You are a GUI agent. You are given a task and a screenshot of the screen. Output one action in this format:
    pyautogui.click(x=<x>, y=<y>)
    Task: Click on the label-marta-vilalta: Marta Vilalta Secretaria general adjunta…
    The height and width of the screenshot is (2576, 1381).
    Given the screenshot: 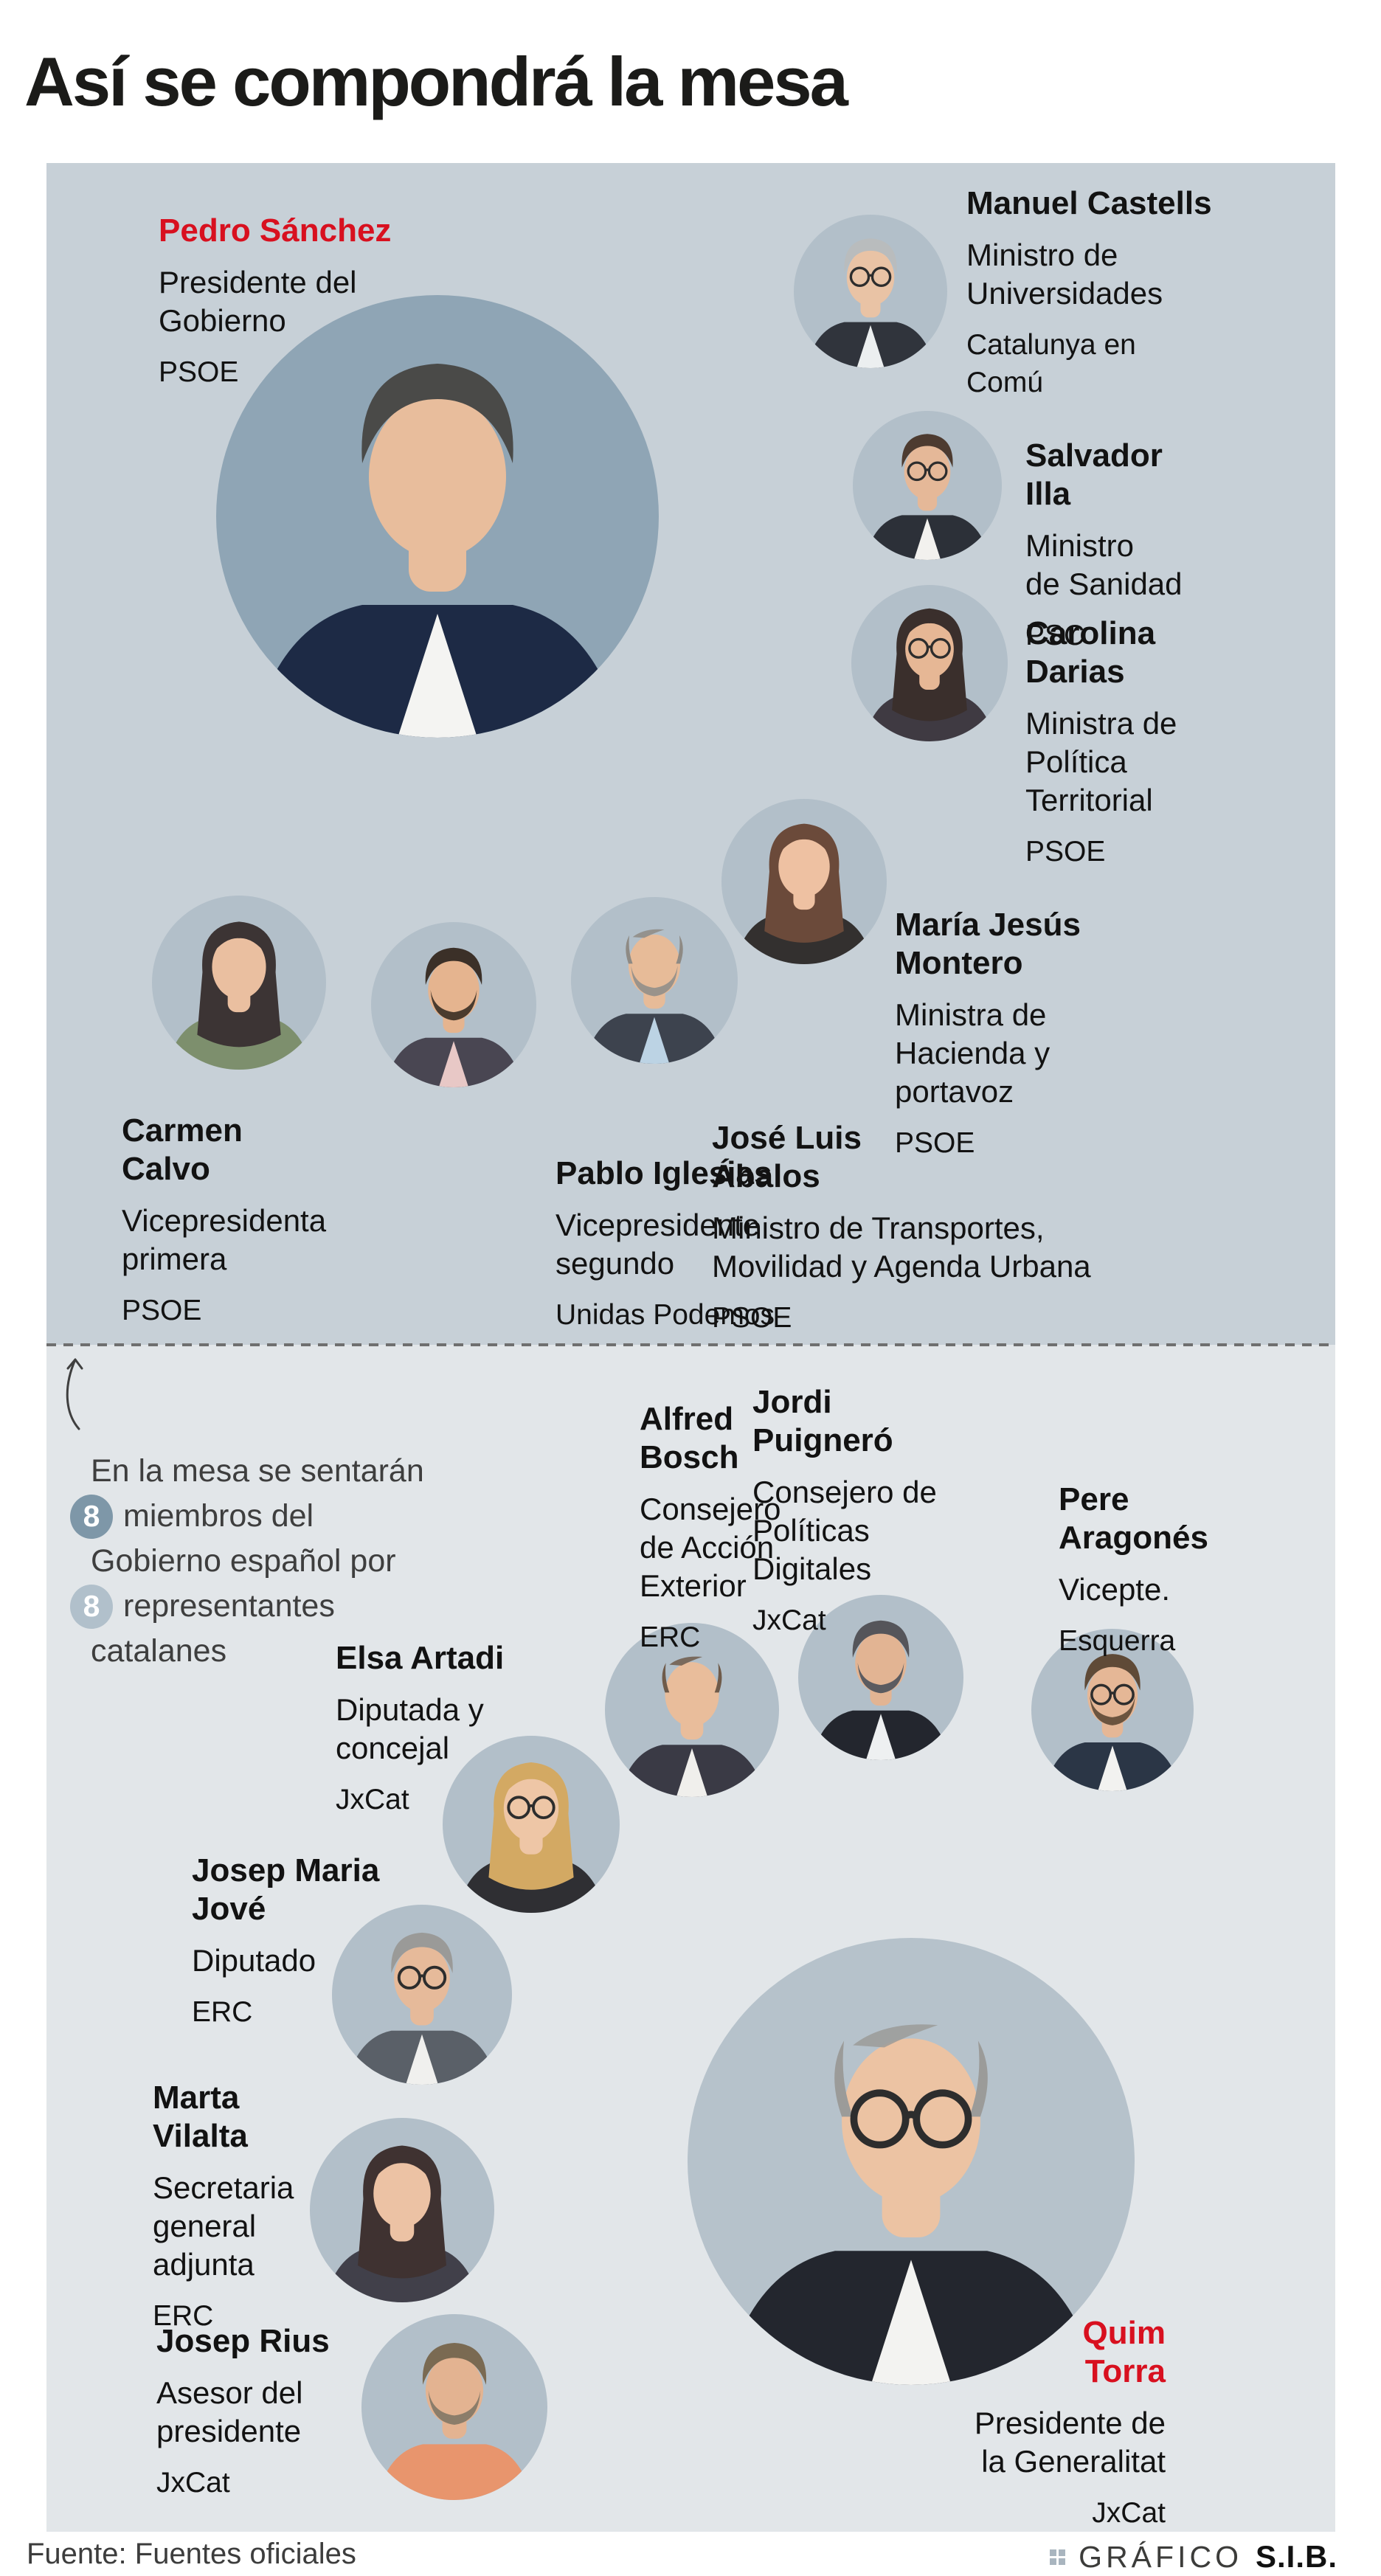 What is the action you would take?
    pyautogui.click(x=224, y=2207)
    